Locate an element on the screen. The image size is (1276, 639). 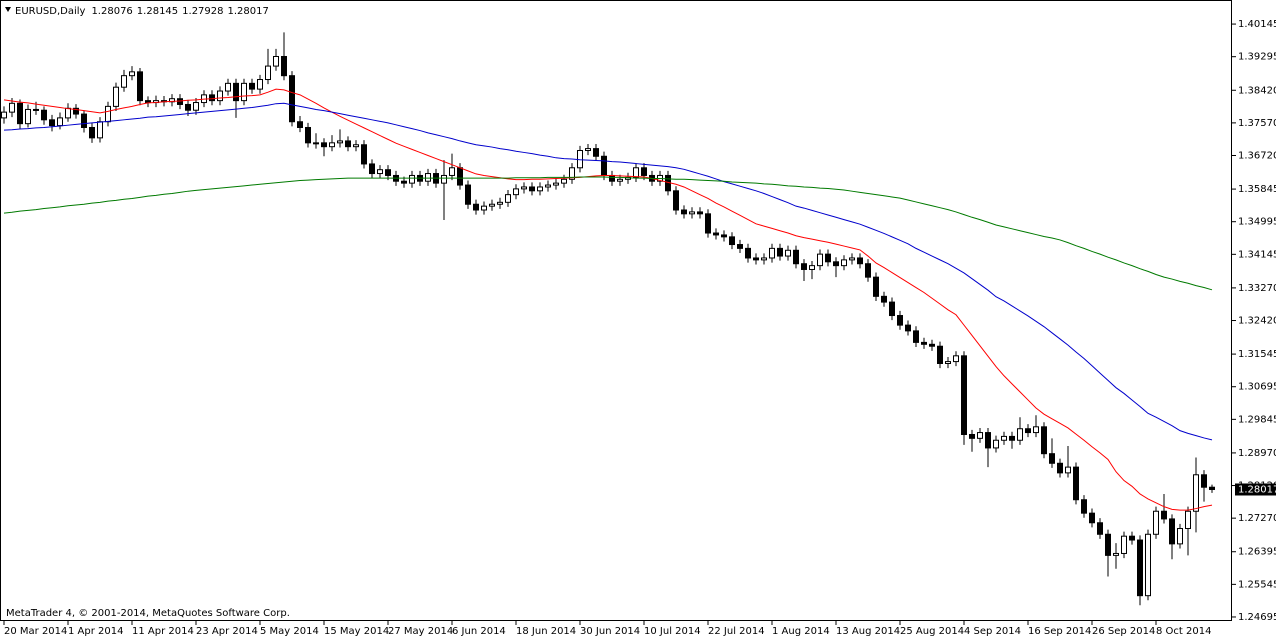
x-tick-label: 5 May 2014 is located at coordinates (289, 631).